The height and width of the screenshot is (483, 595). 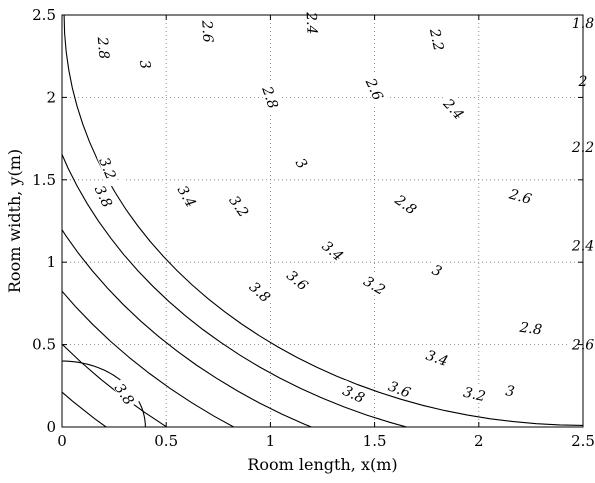 I want to click on contour-label: 3.6, so click(x=399, y=390).